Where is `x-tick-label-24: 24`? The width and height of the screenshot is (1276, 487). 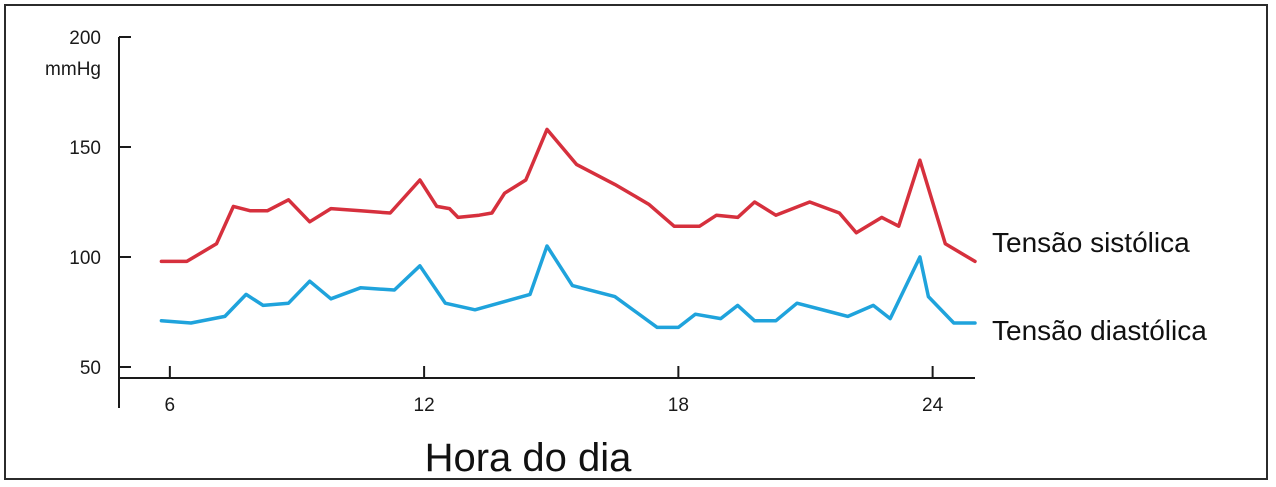
x-tick-label-24: 24 is located at coordinates (933, 405).